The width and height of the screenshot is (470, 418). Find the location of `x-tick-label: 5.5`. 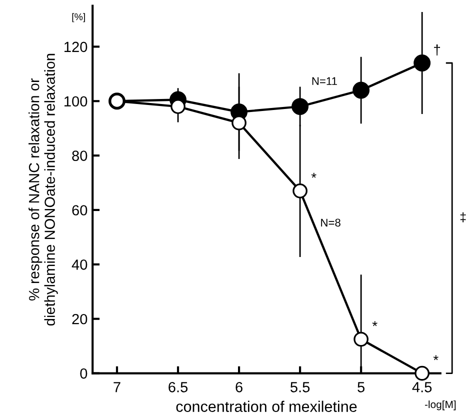

x-tick-label: 5.5 is located at coordinates (300, 387).